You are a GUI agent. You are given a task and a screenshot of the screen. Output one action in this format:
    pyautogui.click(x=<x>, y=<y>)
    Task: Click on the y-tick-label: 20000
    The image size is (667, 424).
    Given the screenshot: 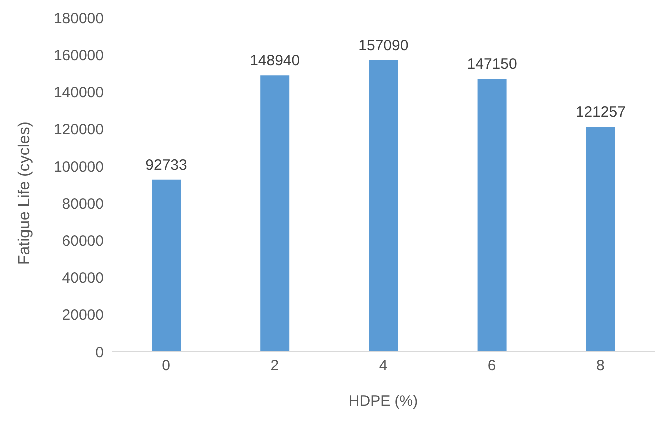 What is the action you would take?
    pyautogui.click(x=83, y=315)
    